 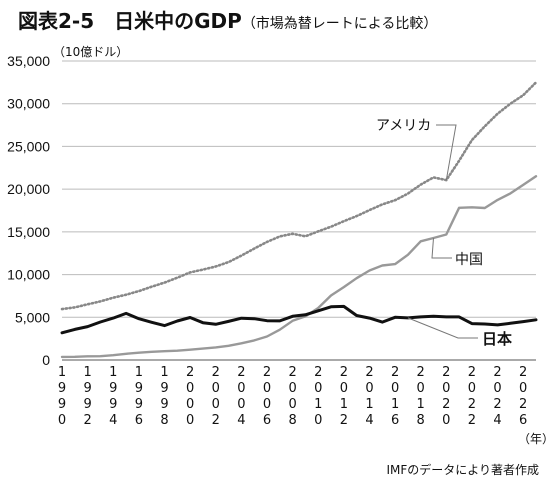 What do you see at coordinates (340, 23) in the screenshot?
I see `chart-title-sub: （市場為替レートによる比較）` at bounding box center [340, 23].